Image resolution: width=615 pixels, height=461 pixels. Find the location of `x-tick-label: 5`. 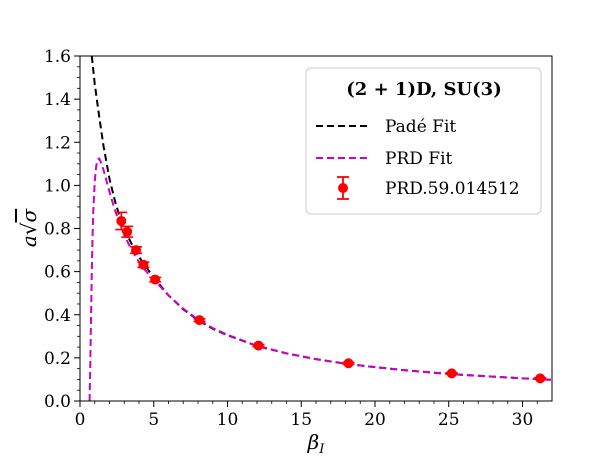

x-tick-label: 5 is located at coordinates (153, 420).